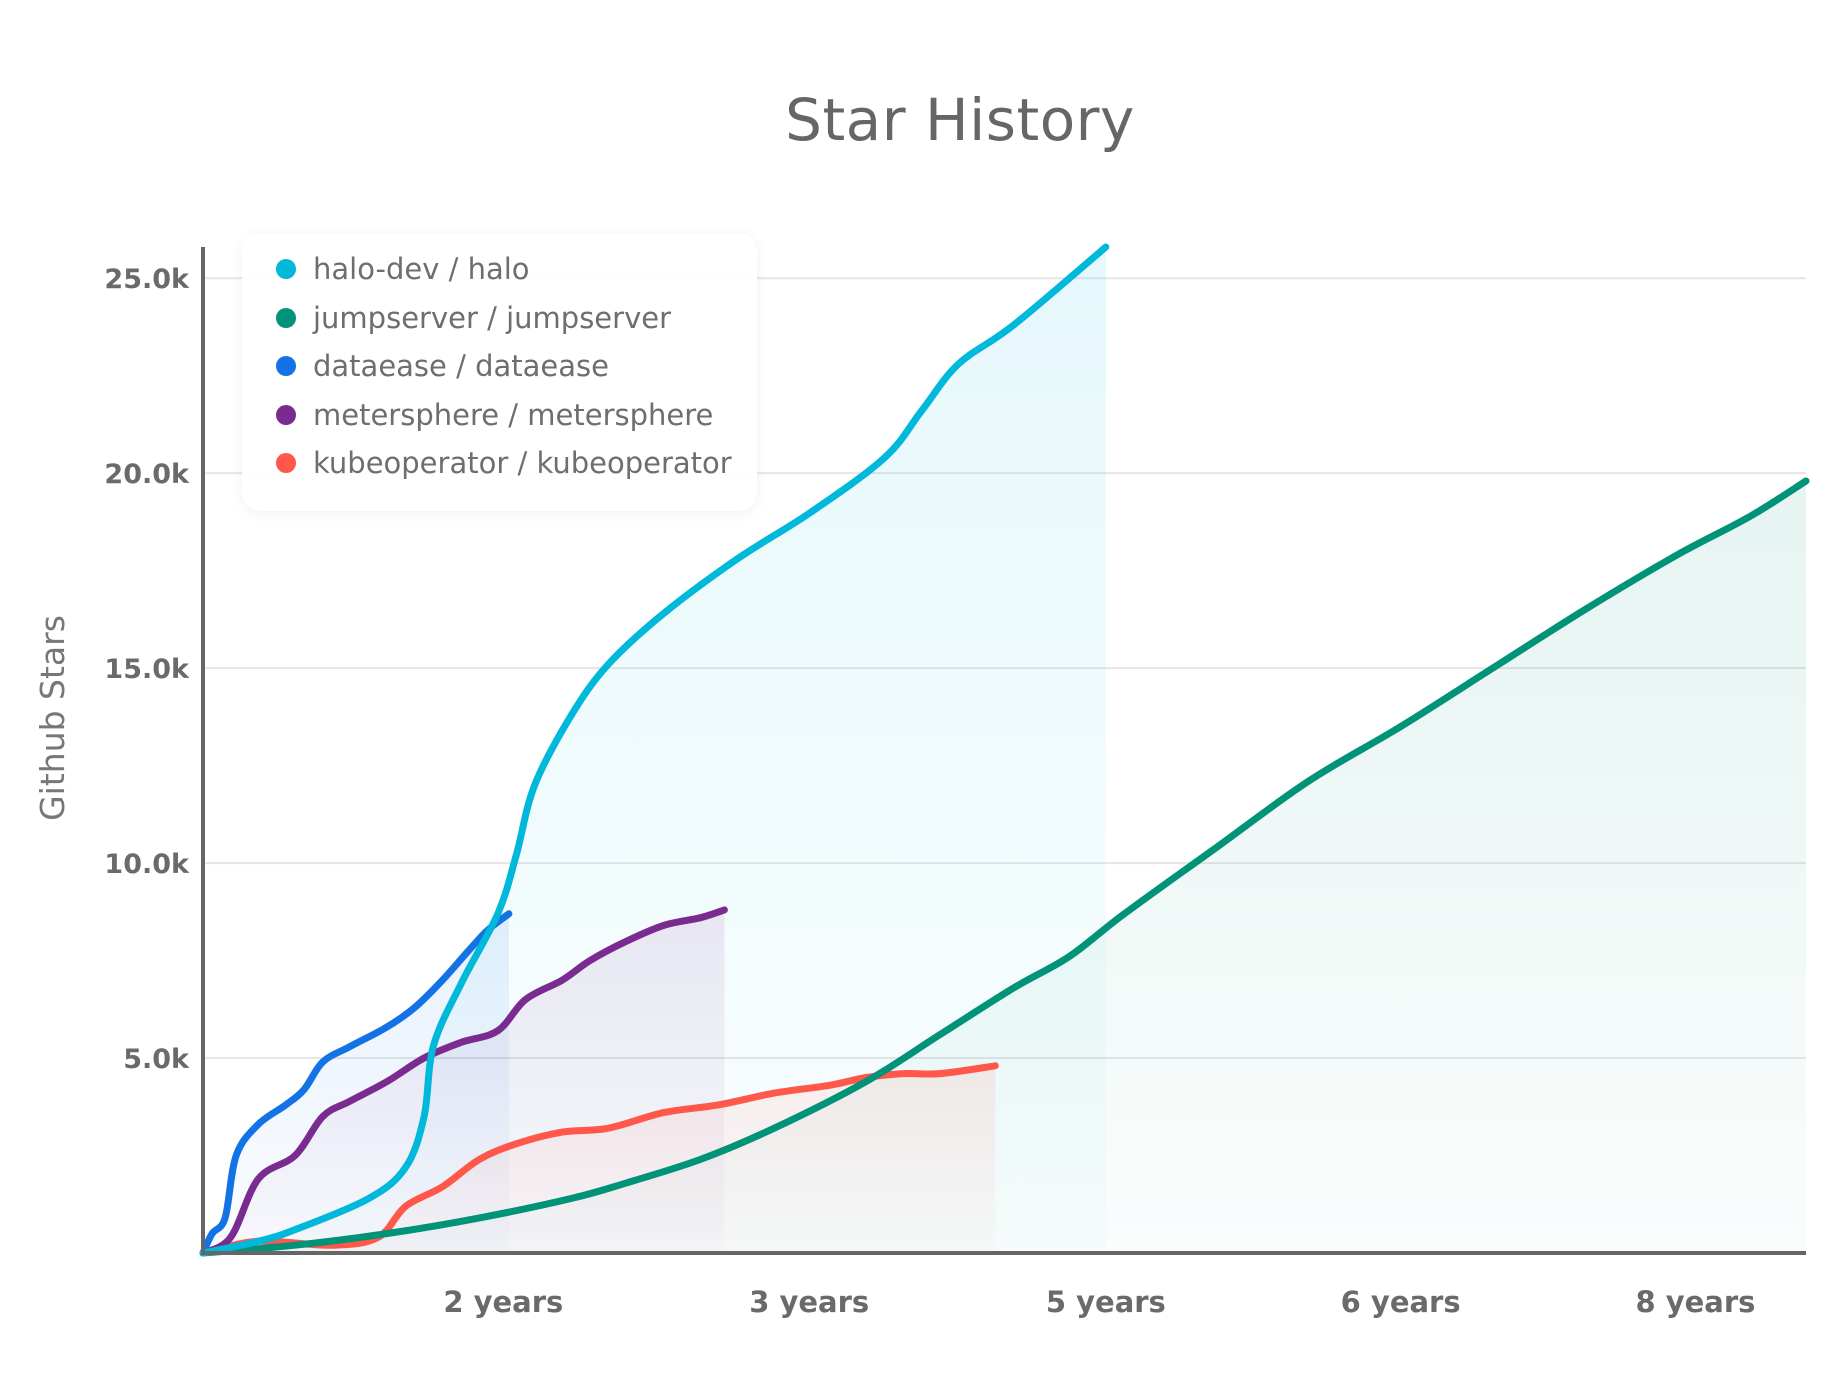 The height and width of the screenshot is (1389, 1832). I want to click on x-tick-label: 3 years, so click(809, 1302).